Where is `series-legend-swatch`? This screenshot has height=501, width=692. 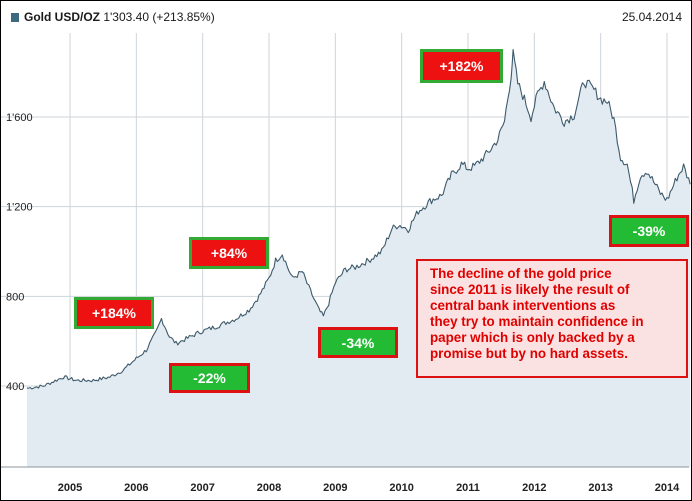 series-legend-swatch is located at coordinates (15, 17).